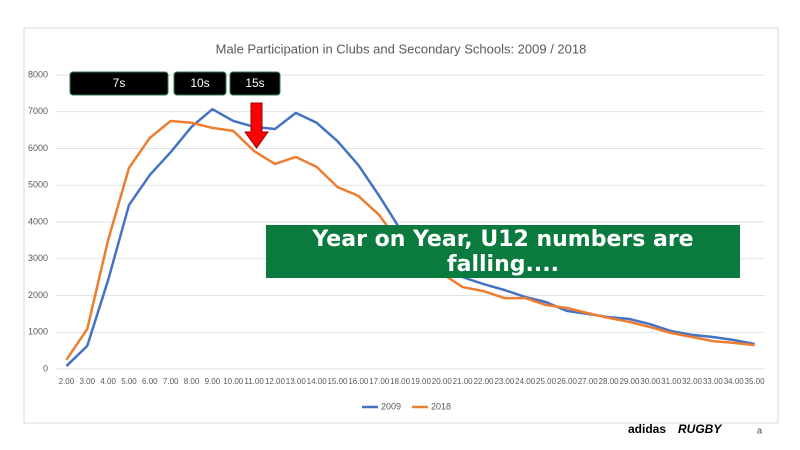  What do you see at coordinates (734, 381) in the screenshot?
I see `x-tick-label: 34.00` at bounding box center [734, 381].